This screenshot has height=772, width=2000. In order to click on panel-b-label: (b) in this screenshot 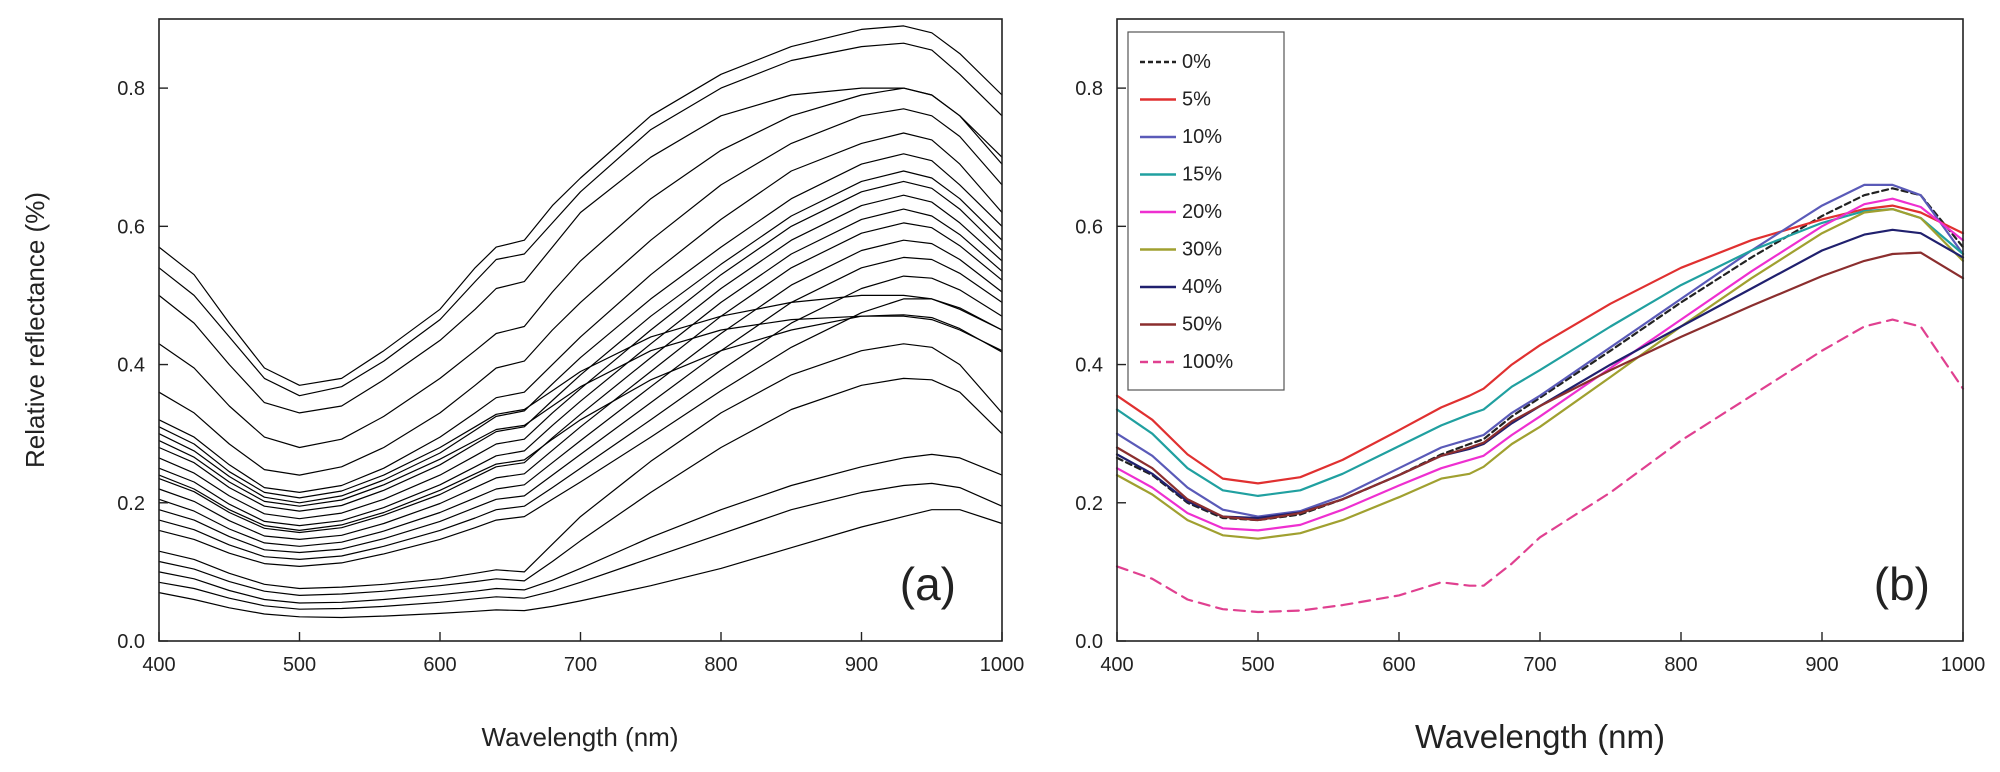, I will do `click(1902, 584)`.